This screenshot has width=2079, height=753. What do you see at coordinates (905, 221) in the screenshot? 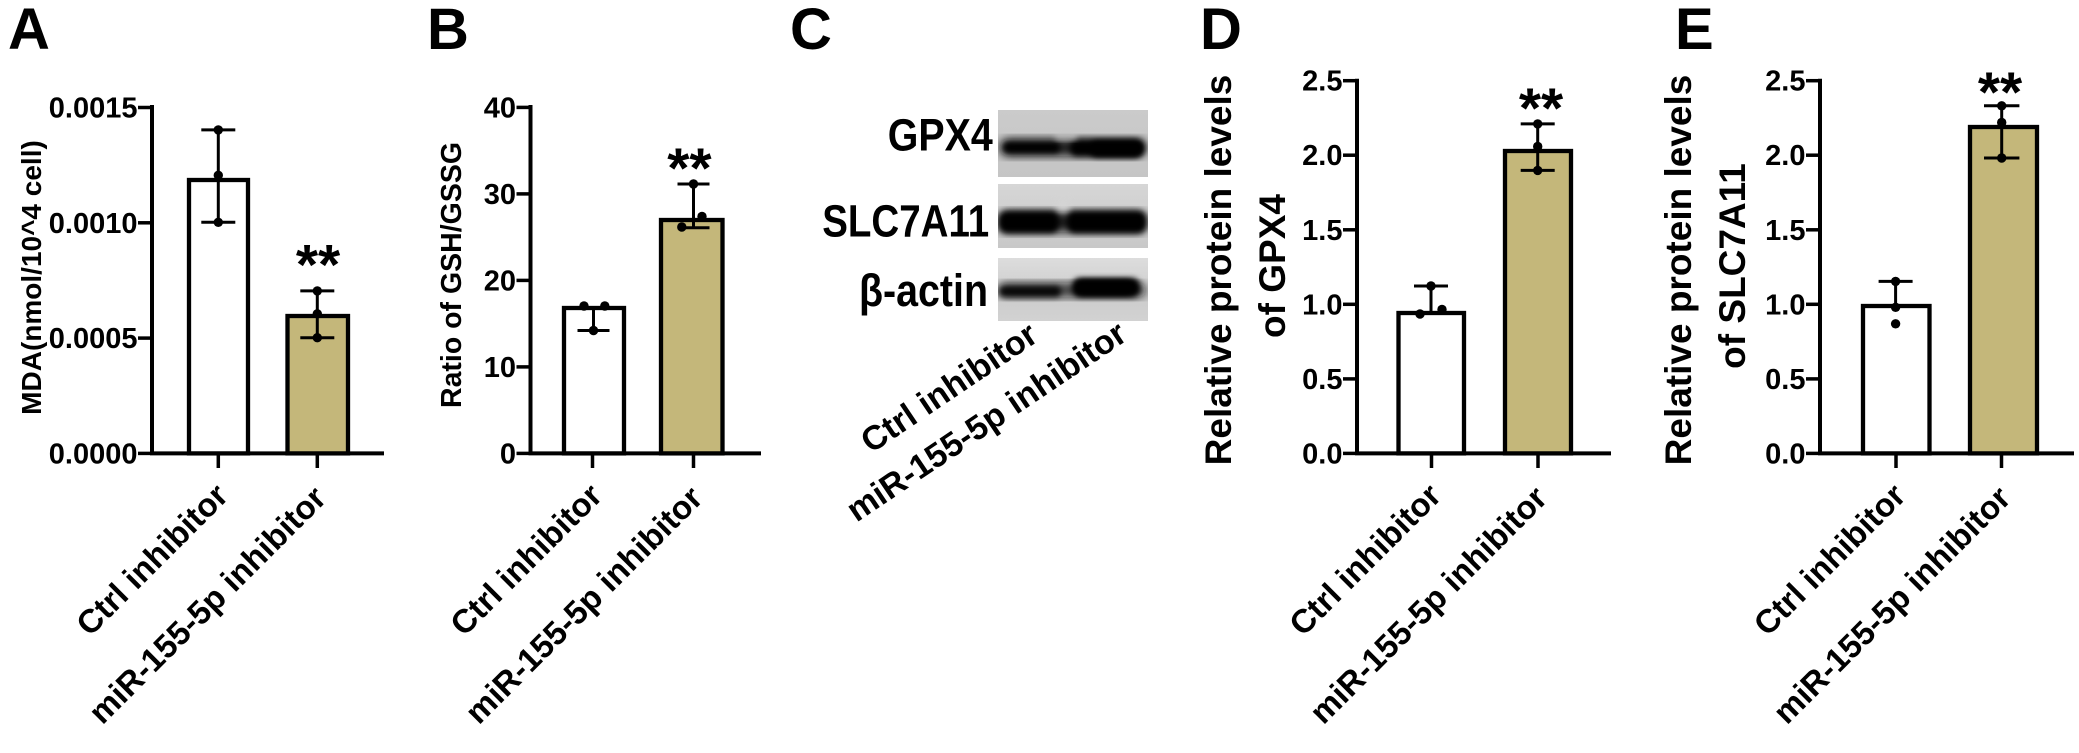
I see `svg-text: SLC7A11` at bounding box center [905, 221].